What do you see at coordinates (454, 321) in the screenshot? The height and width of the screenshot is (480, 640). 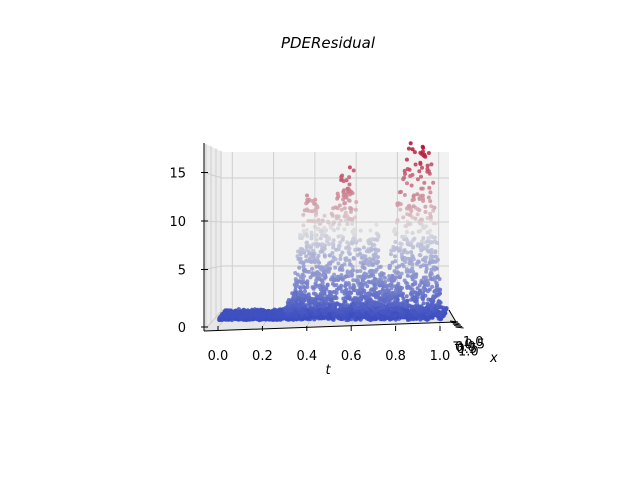 I see `x-tick-mark` at bounding box center [454, 321].